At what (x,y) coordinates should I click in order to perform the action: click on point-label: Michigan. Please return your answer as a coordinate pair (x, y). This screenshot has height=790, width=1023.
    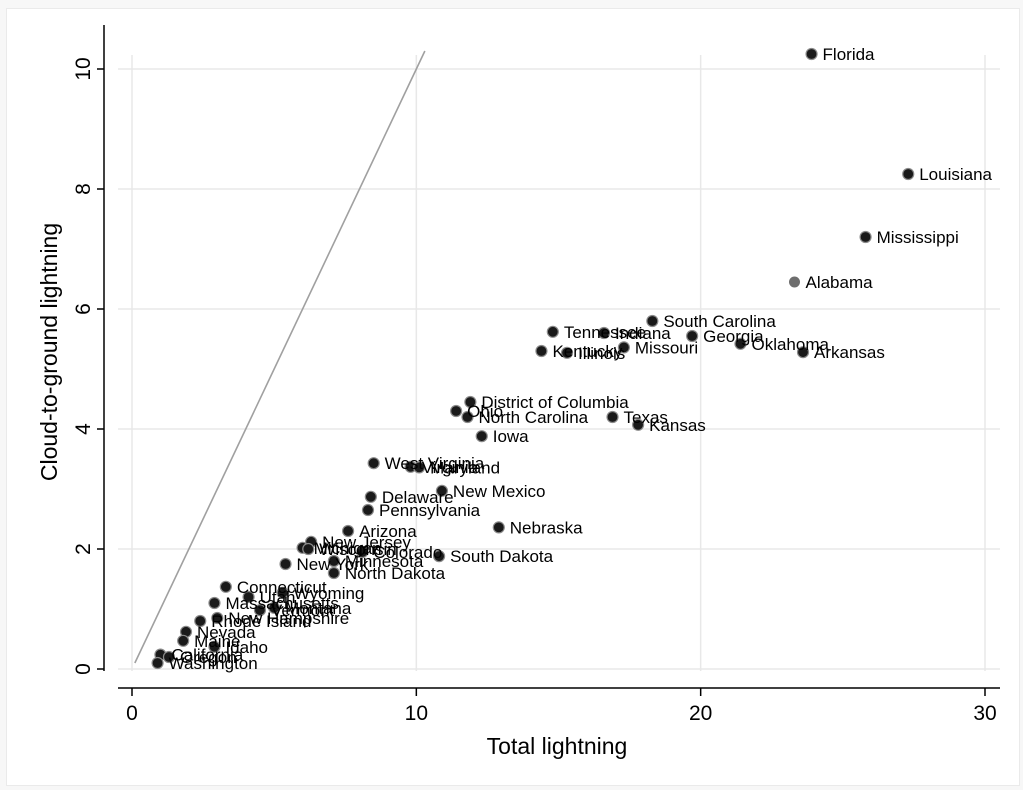
    Looking at the image, I should click on (348, 548).